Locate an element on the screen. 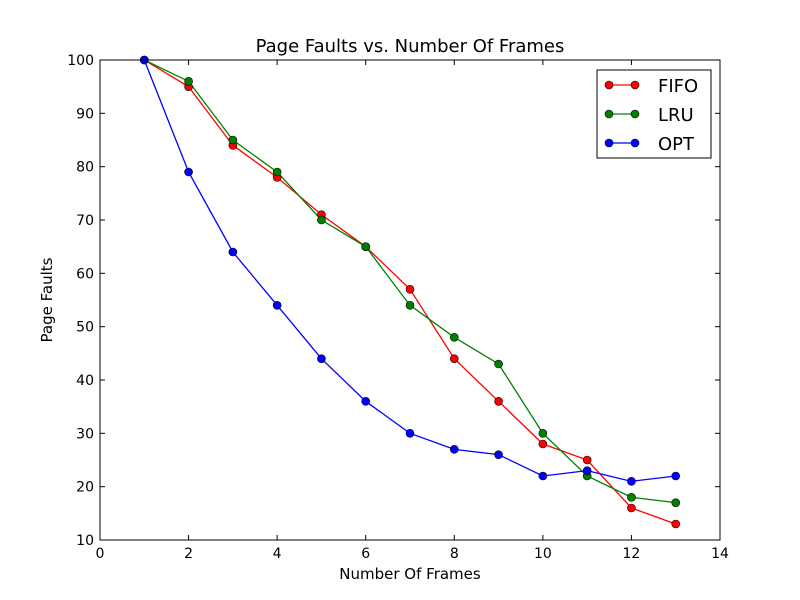 The width and height of the screenshot is (800, 600). legend-label-lru: LRU is located at coordinates (676, 115).